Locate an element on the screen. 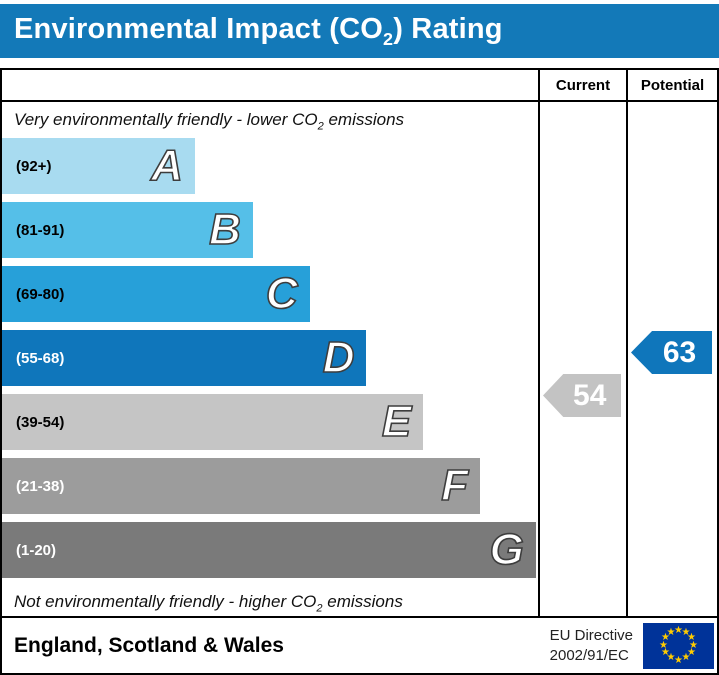  band-row: (1-20) G is located at coordinates (270, 550).